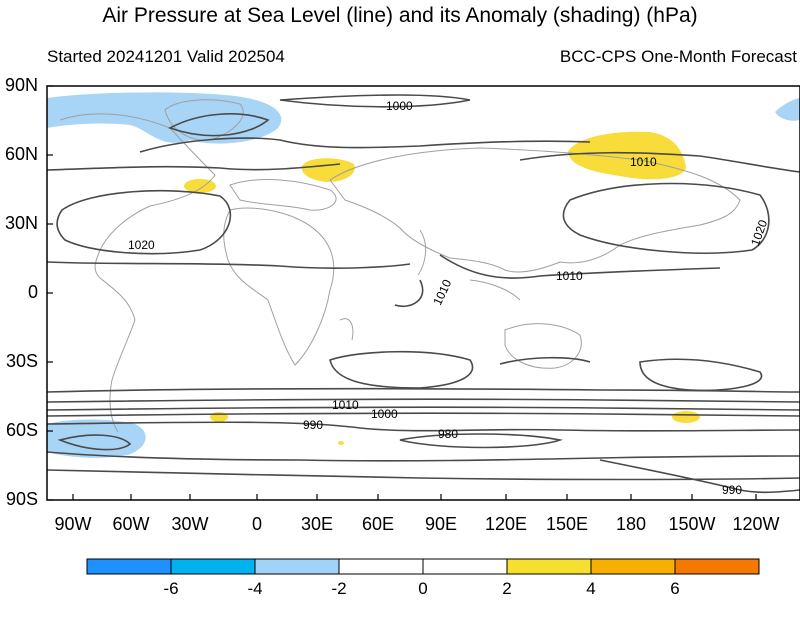  What do you see at coordinates (448, 434) in the screenshot?
I see `contour-label: 980` at bounding box center [448, 434].